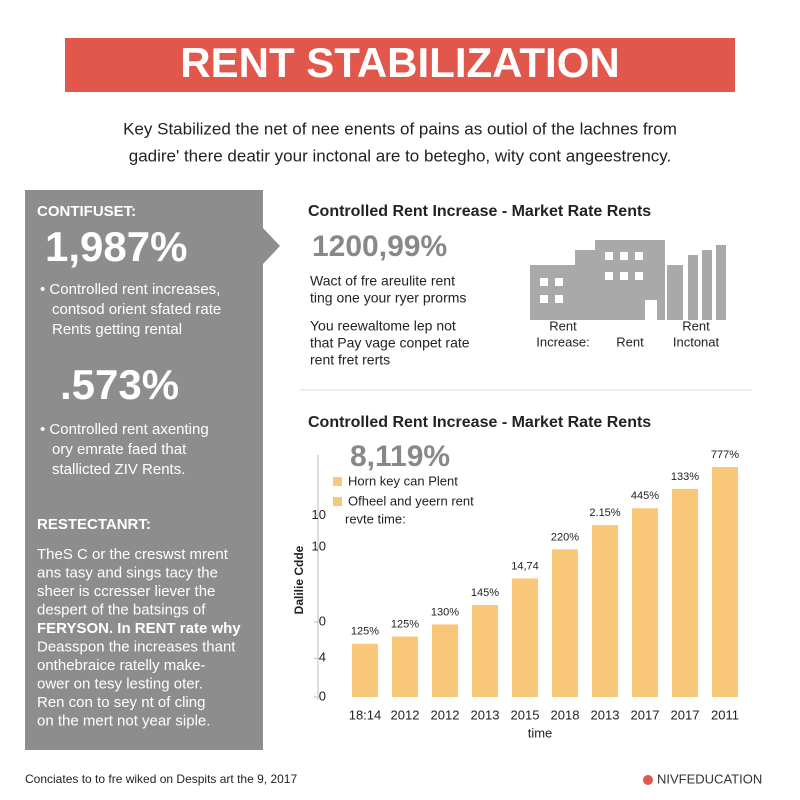  I want to click on bar-label: 777%, so click(725, 455).